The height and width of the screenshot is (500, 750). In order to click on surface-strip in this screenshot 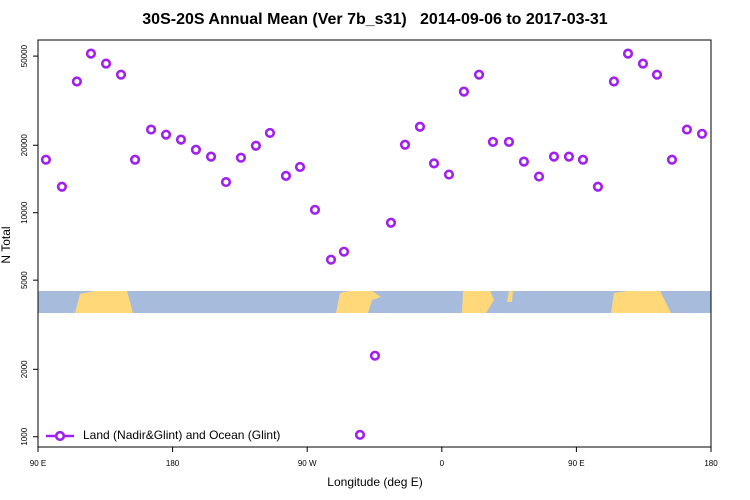, I will do `click(374, 302)`.